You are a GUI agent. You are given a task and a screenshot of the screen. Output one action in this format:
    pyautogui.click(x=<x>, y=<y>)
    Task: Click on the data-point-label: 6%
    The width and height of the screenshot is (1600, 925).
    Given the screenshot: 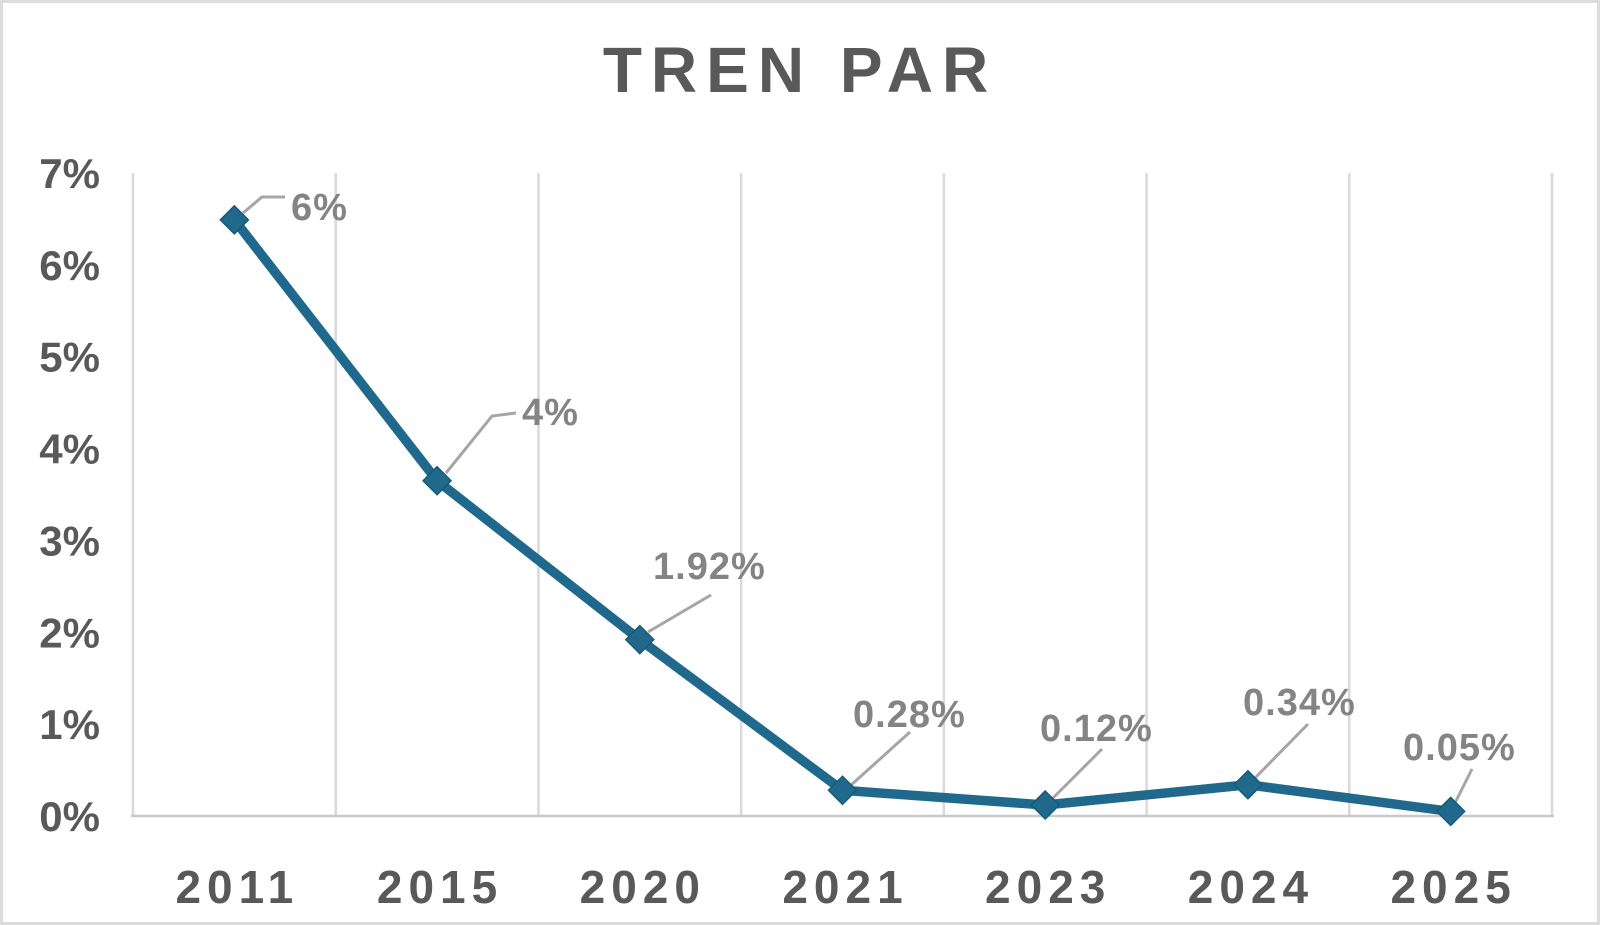 What is the action you would take?
    pyautogui.click(x=319, y=208)
    